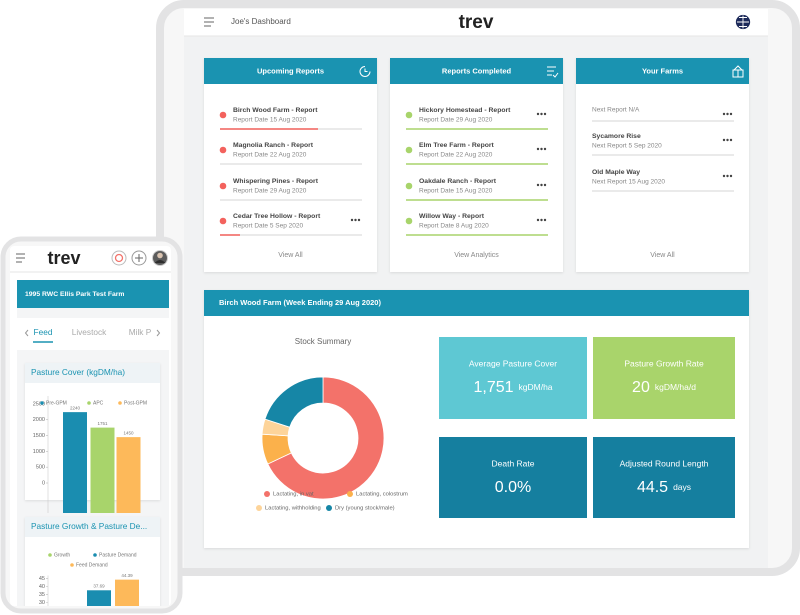  Describe the element at coordinates (158, 333) in the screenshot. I see `tab-next` at that location.